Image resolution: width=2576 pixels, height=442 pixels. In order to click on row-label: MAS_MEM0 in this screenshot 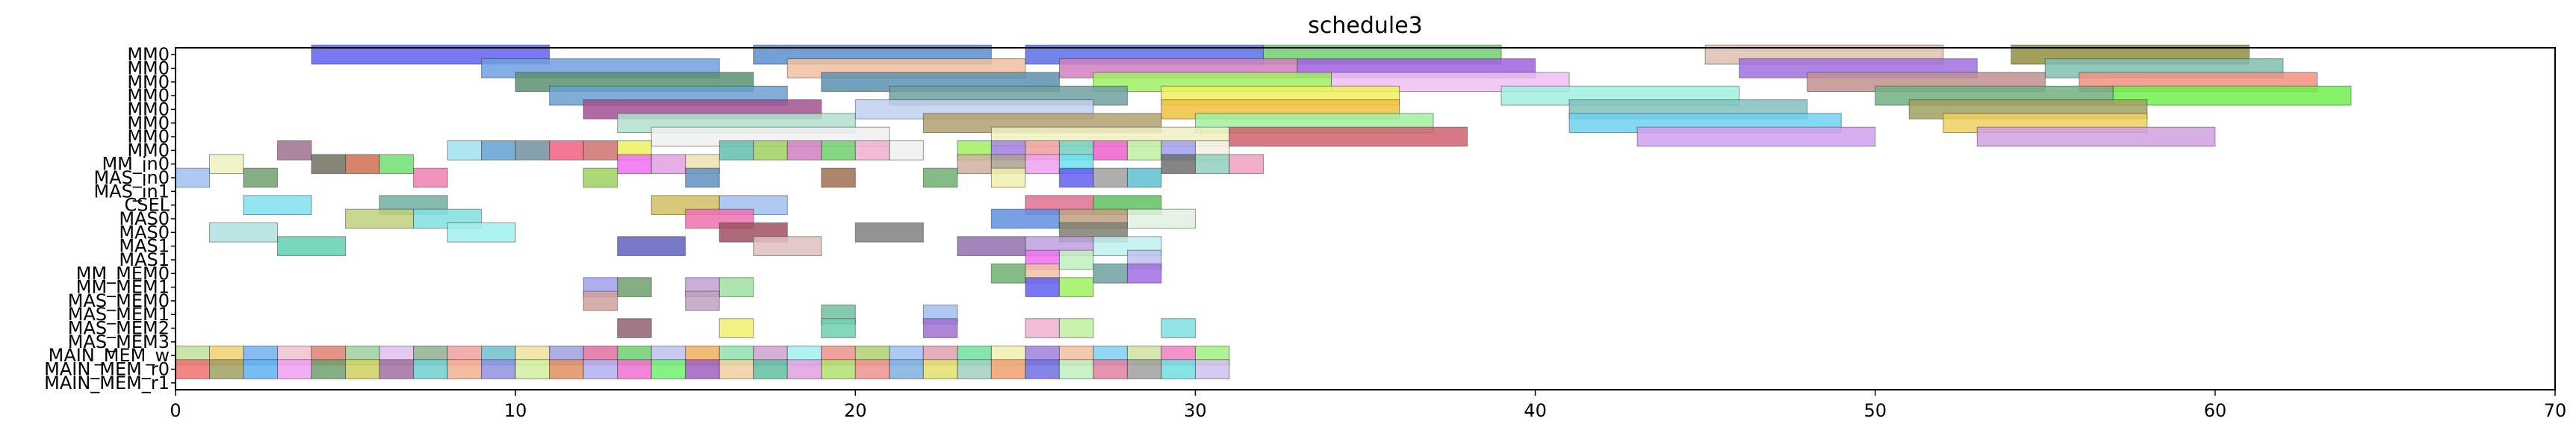, I will do `click(119, 300)`.